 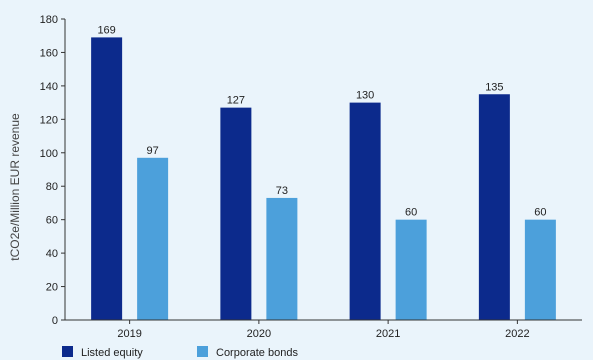 I want to click on y-tick-label: 100, so click(x=49, y=154).